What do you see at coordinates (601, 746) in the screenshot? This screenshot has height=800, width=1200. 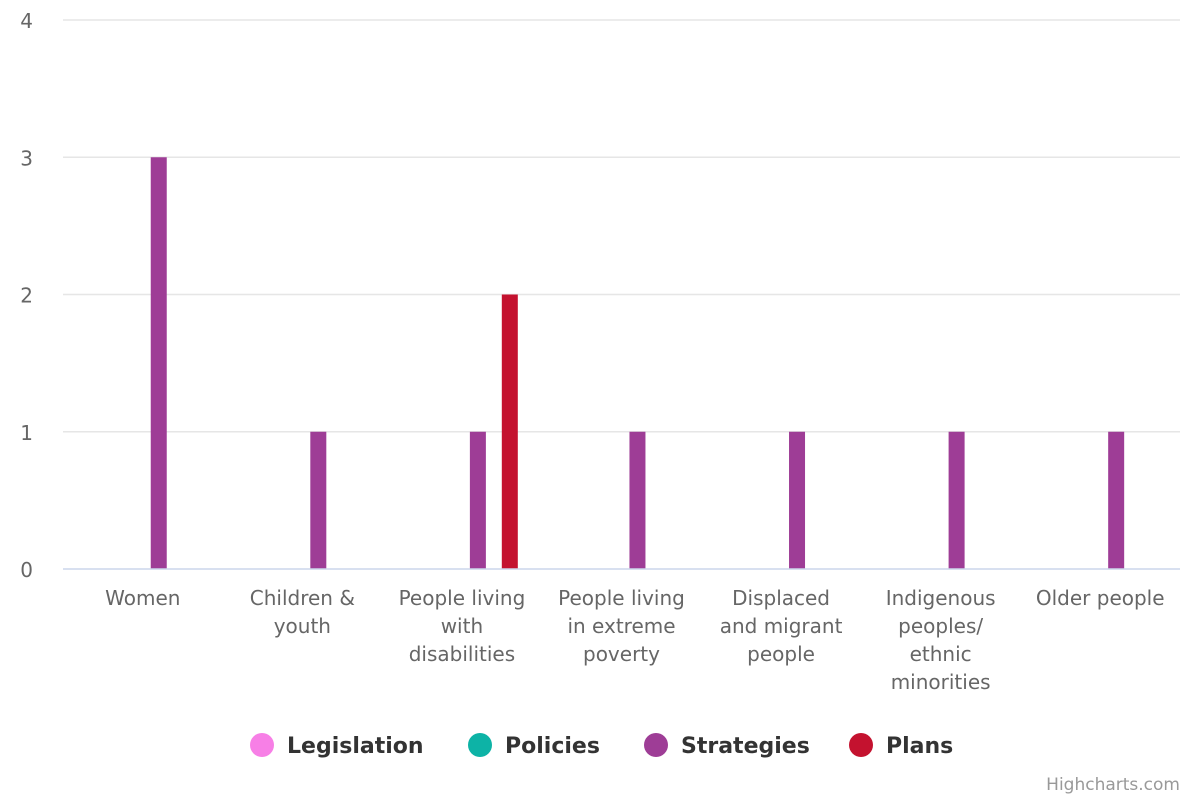 I see `legend: Legislation Policies Strategies Plans` at bounding box center [601, 746].